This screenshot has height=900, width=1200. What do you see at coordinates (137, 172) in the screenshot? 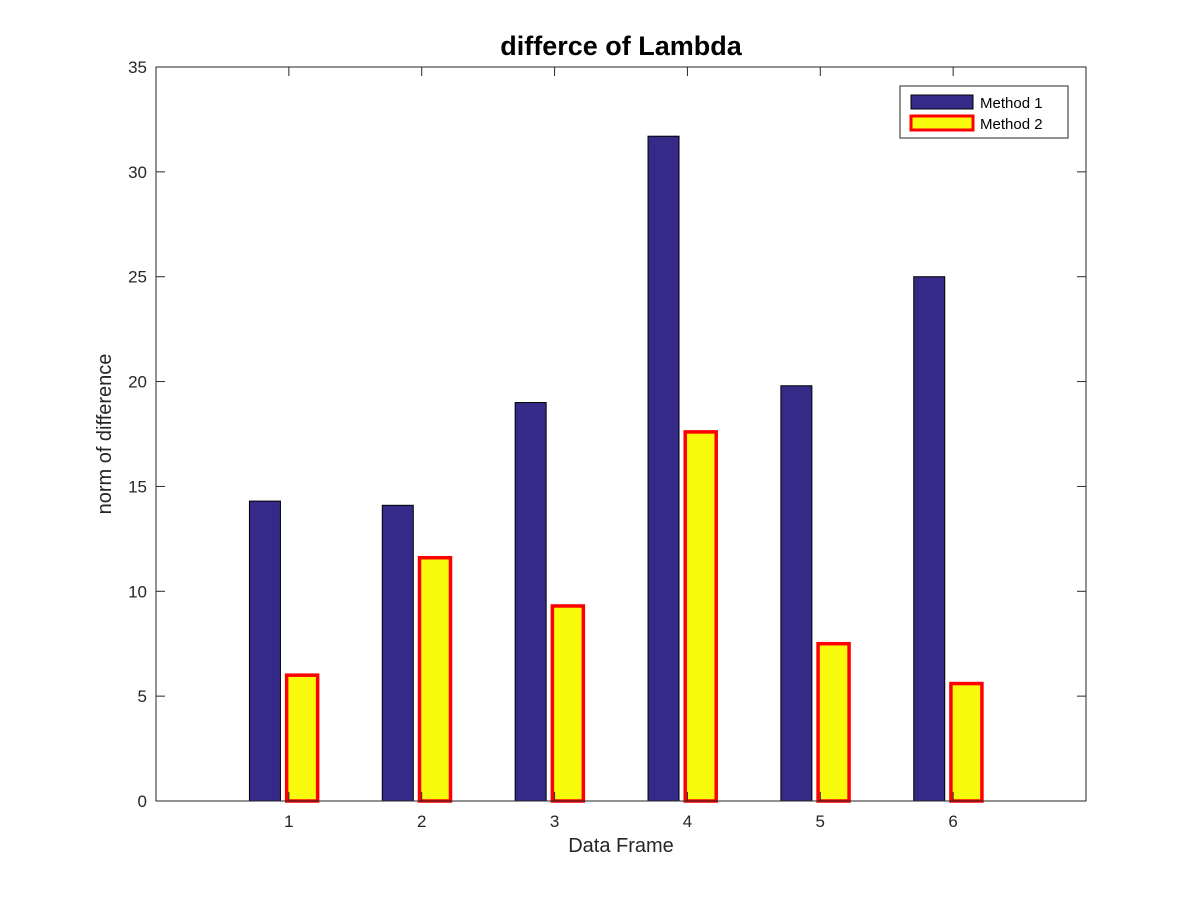
I see `y-tick-label: 30` at bounding box center [137, 172].